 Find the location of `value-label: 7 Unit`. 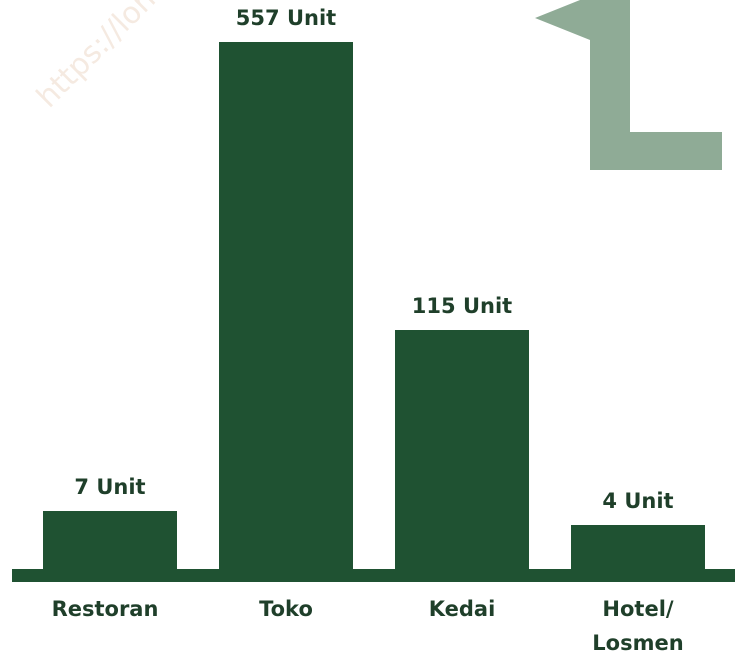

value-label: 7 Unit is located at coordinates (110, 486).